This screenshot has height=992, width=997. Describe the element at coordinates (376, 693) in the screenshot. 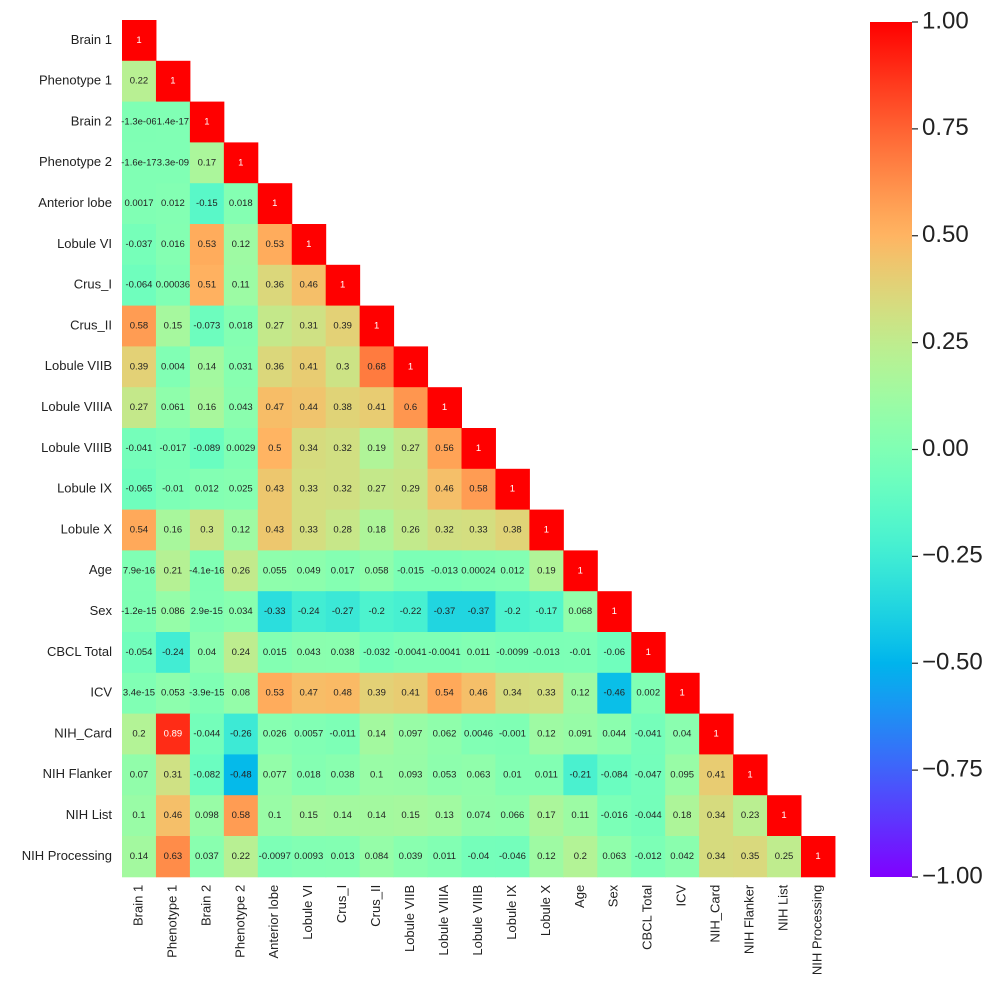

I see `cell-label: 0.39` at that location.